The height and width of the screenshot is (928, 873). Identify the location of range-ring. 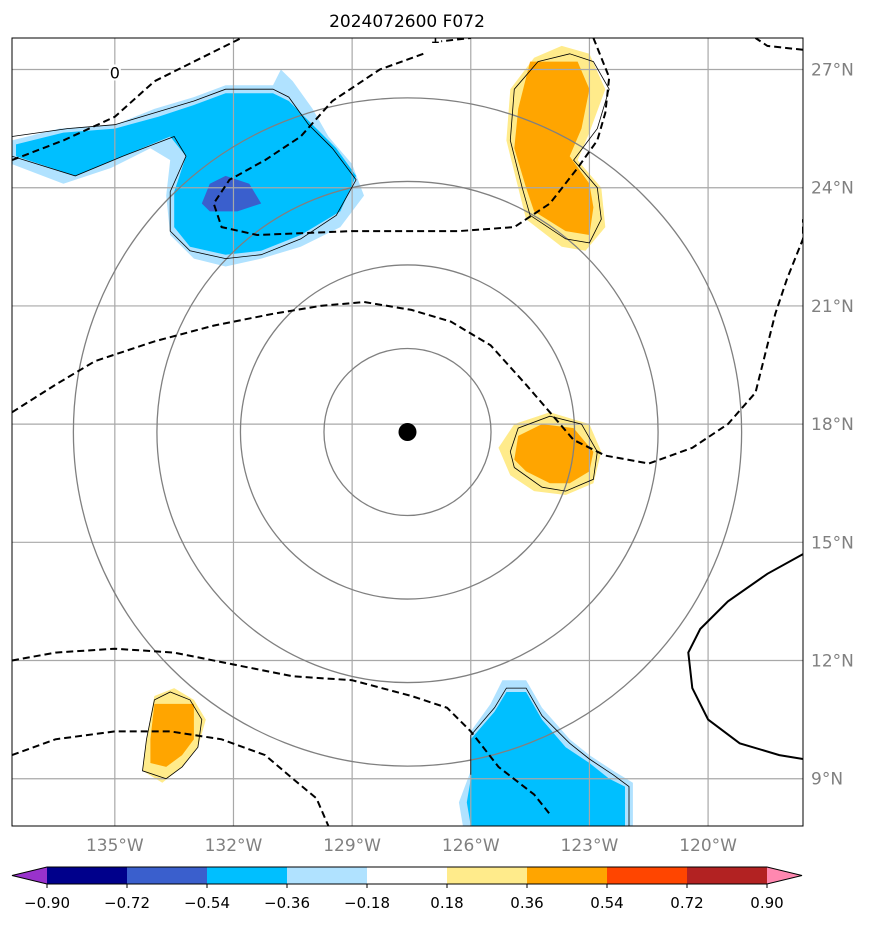
(407, 432).